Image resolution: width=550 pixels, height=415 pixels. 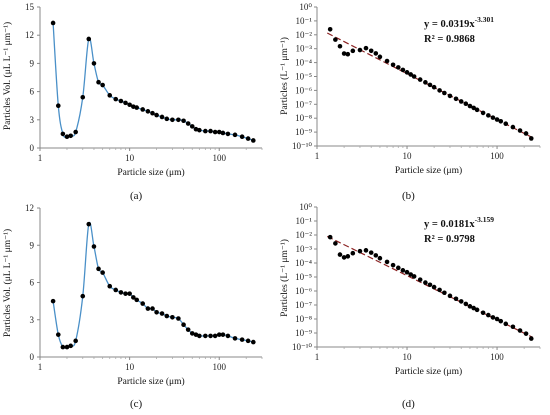 I want to click on y-tick-label-d: 10⁻², so click(x=304, y=235).